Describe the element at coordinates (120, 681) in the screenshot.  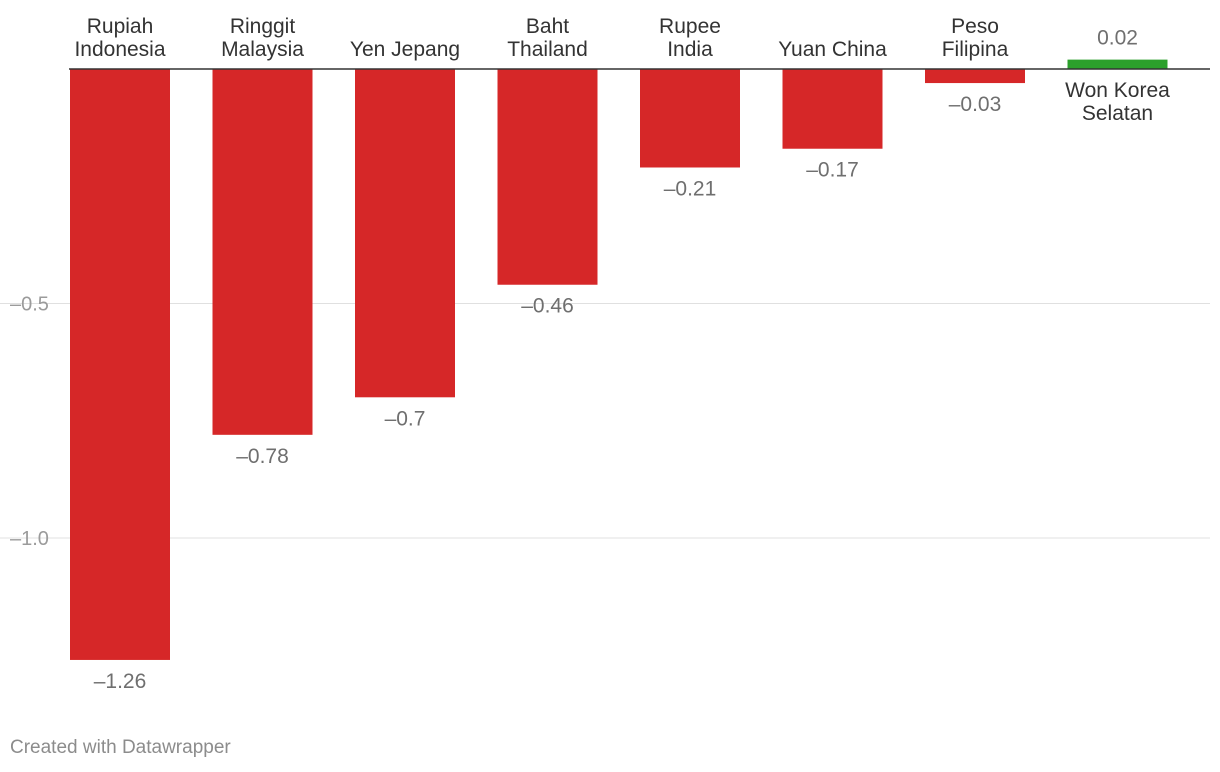
I see `value-label: –1.26` at that location.